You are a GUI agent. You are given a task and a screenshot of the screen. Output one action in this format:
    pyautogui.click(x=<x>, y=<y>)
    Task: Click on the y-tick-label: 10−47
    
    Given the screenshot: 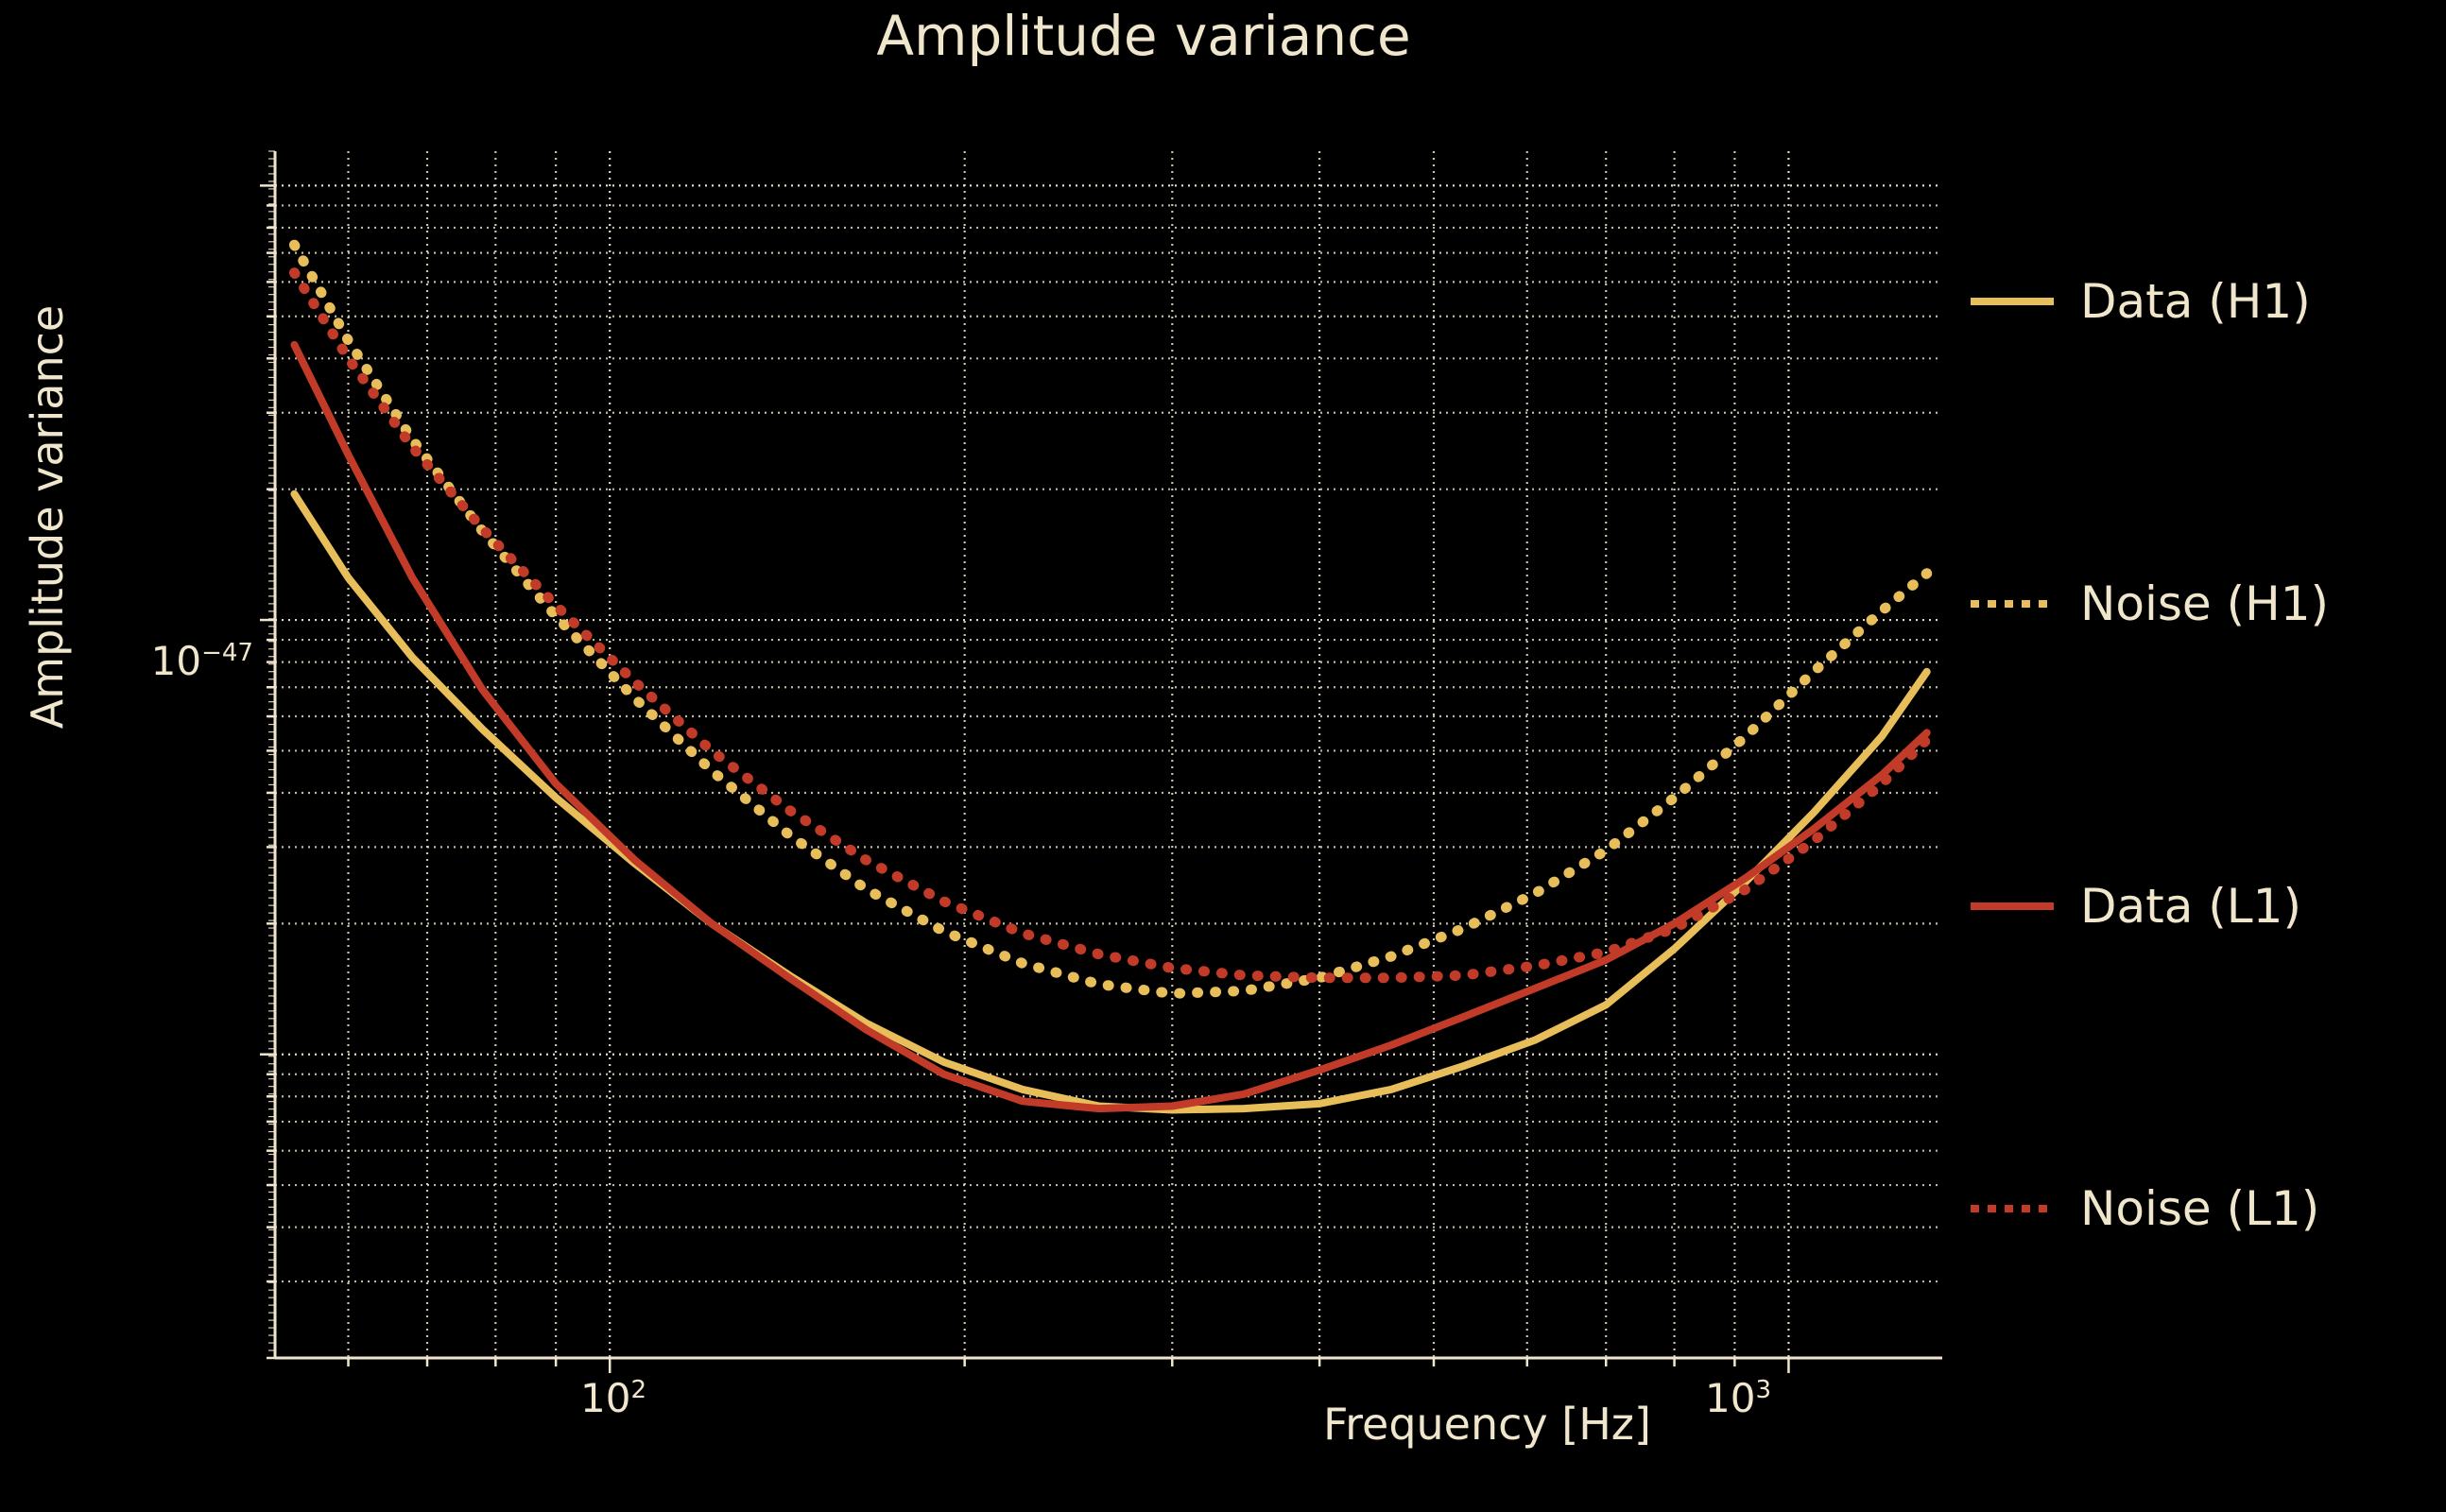 What is the action you would take?
    pyautogui.click(x=201, y=661)
    